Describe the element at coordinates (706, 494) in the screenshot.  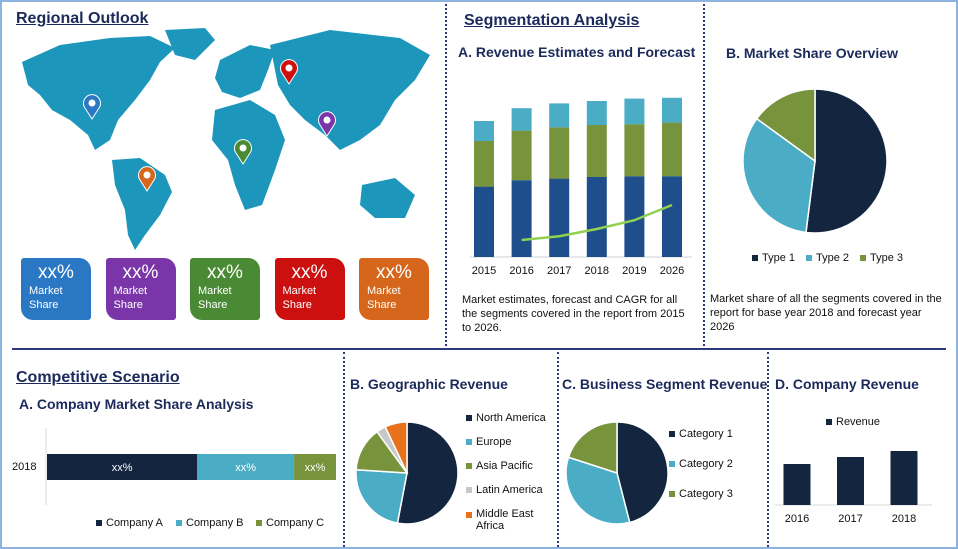
I see `legend-label: Category 3` at that location.